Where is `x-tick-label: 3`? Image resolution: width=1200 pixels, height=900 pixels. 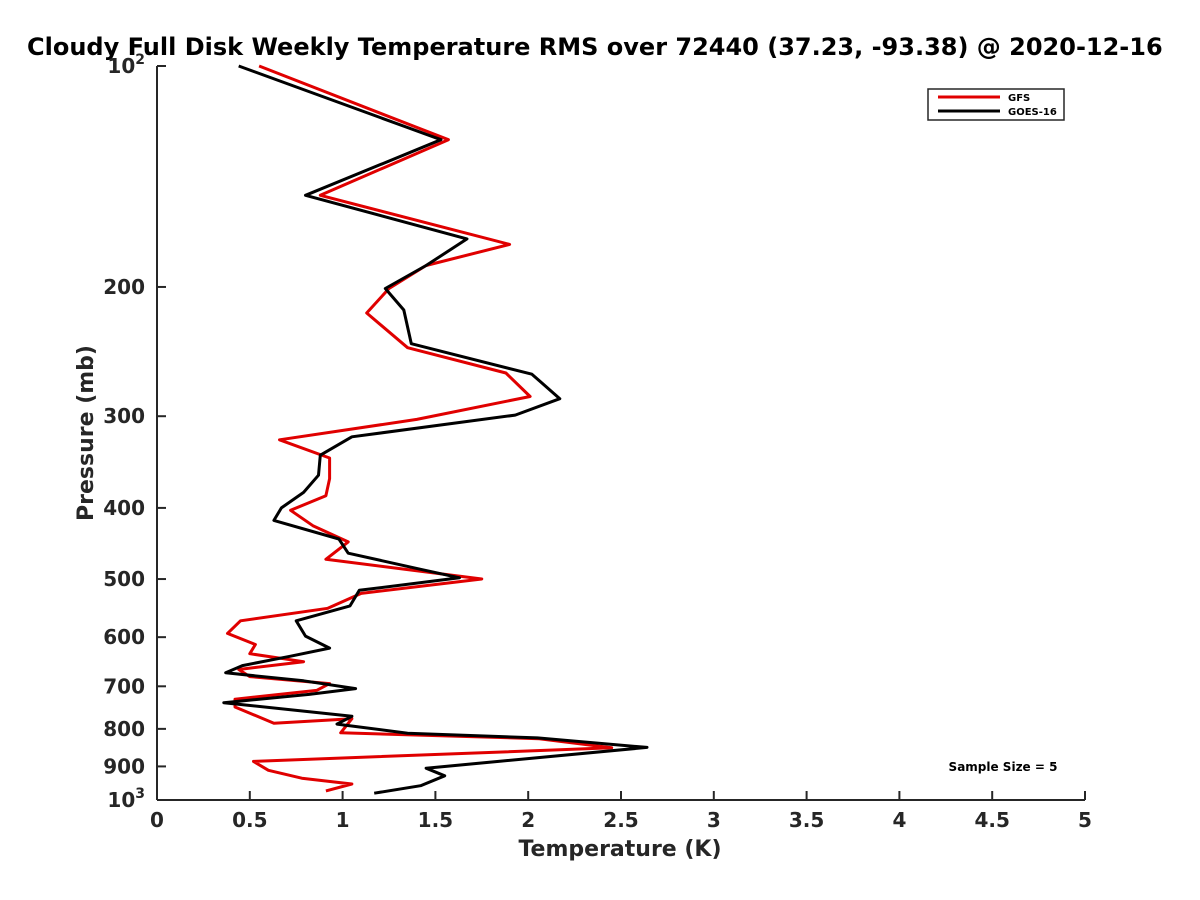
x-tick-label: 3 is located at coordinates (714, 820).